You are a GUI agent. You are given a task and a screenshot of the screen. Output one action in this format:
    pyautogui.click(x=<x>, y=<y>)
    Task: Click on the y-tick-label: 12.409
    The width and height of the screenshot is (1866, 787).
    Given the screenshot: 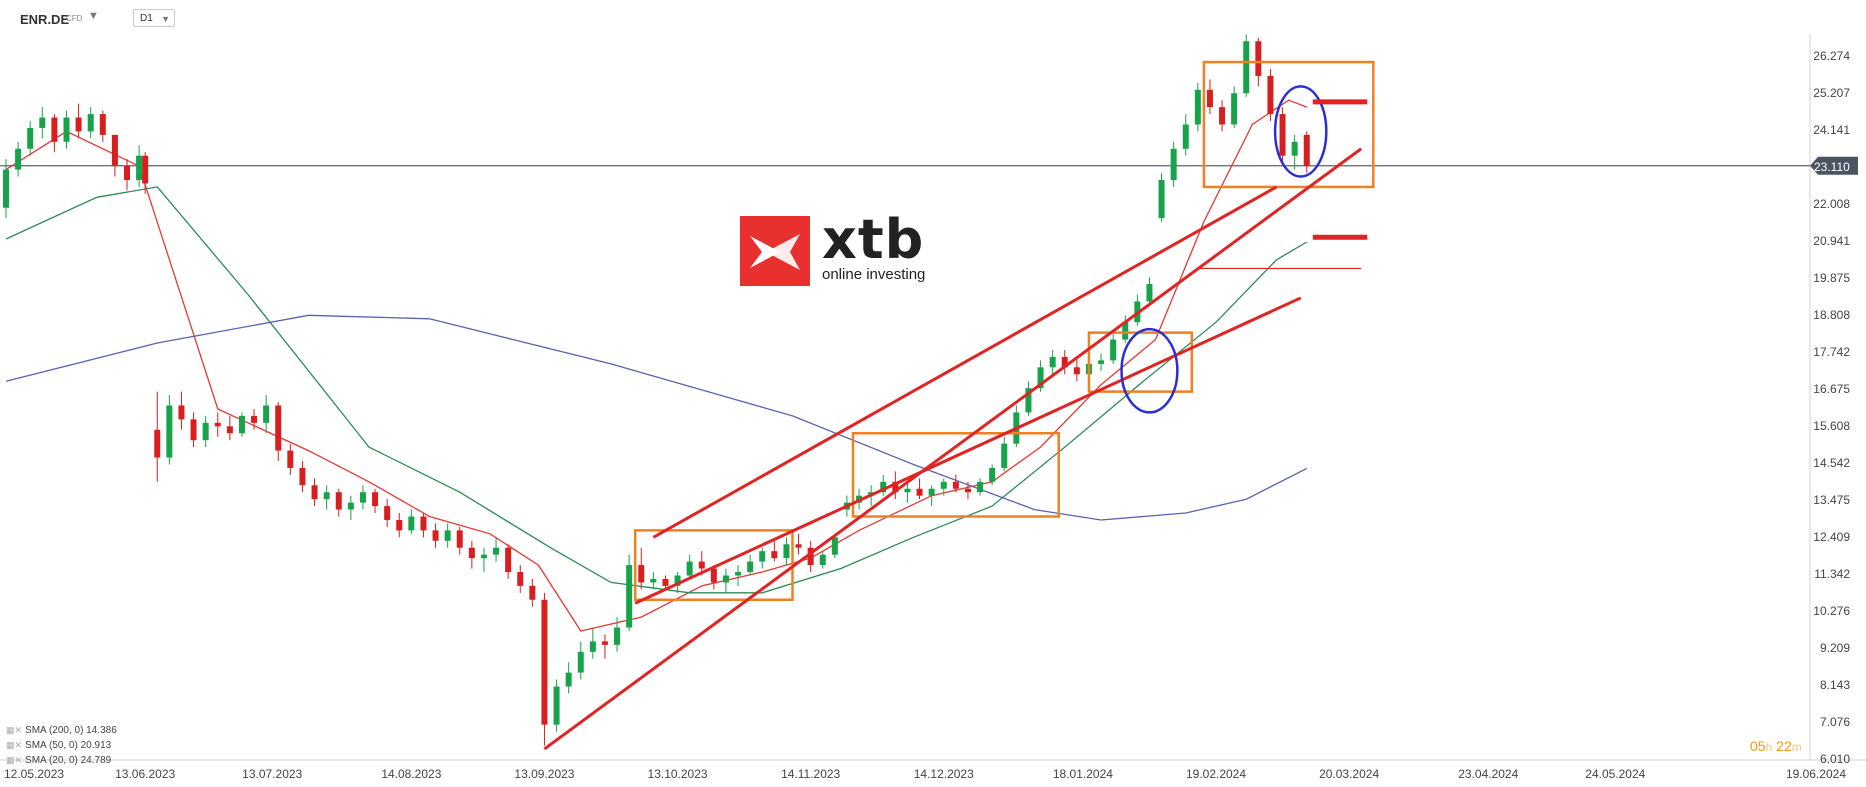 What is the action you would take?
    pyautogui.click(x=1831, y=537)
    